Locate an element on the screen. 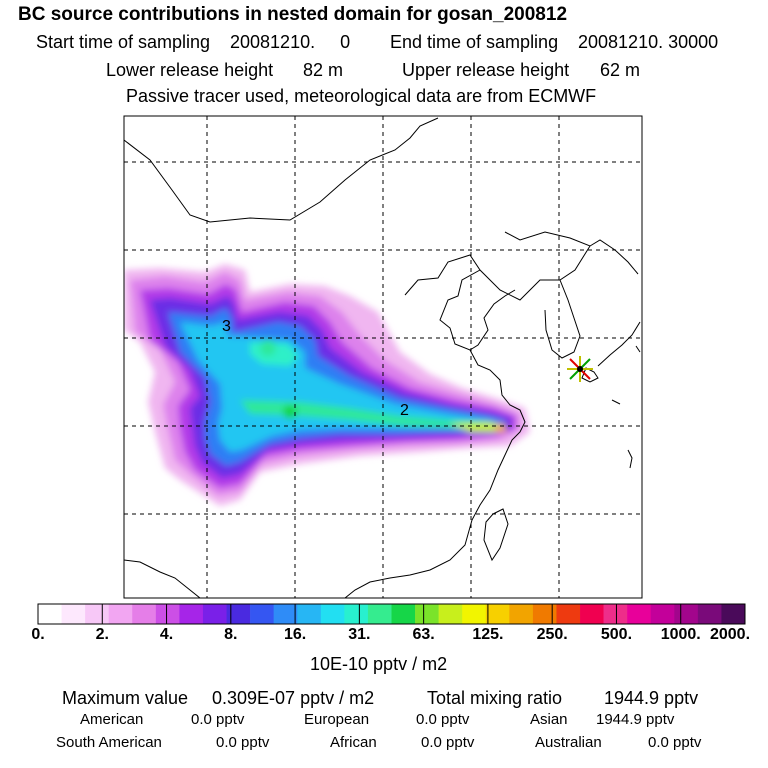 The height and width of the screenshot is (768, 768). source-african-label: African is located at coordinates (353, 742).